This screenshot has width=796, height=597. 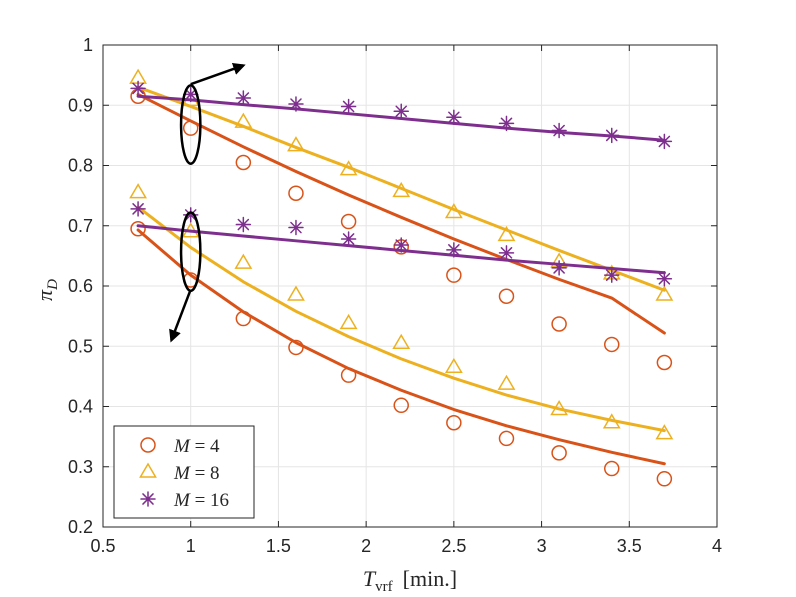 I want to click on legend-label-m-16: M = 16, so click(x=201, y=500).